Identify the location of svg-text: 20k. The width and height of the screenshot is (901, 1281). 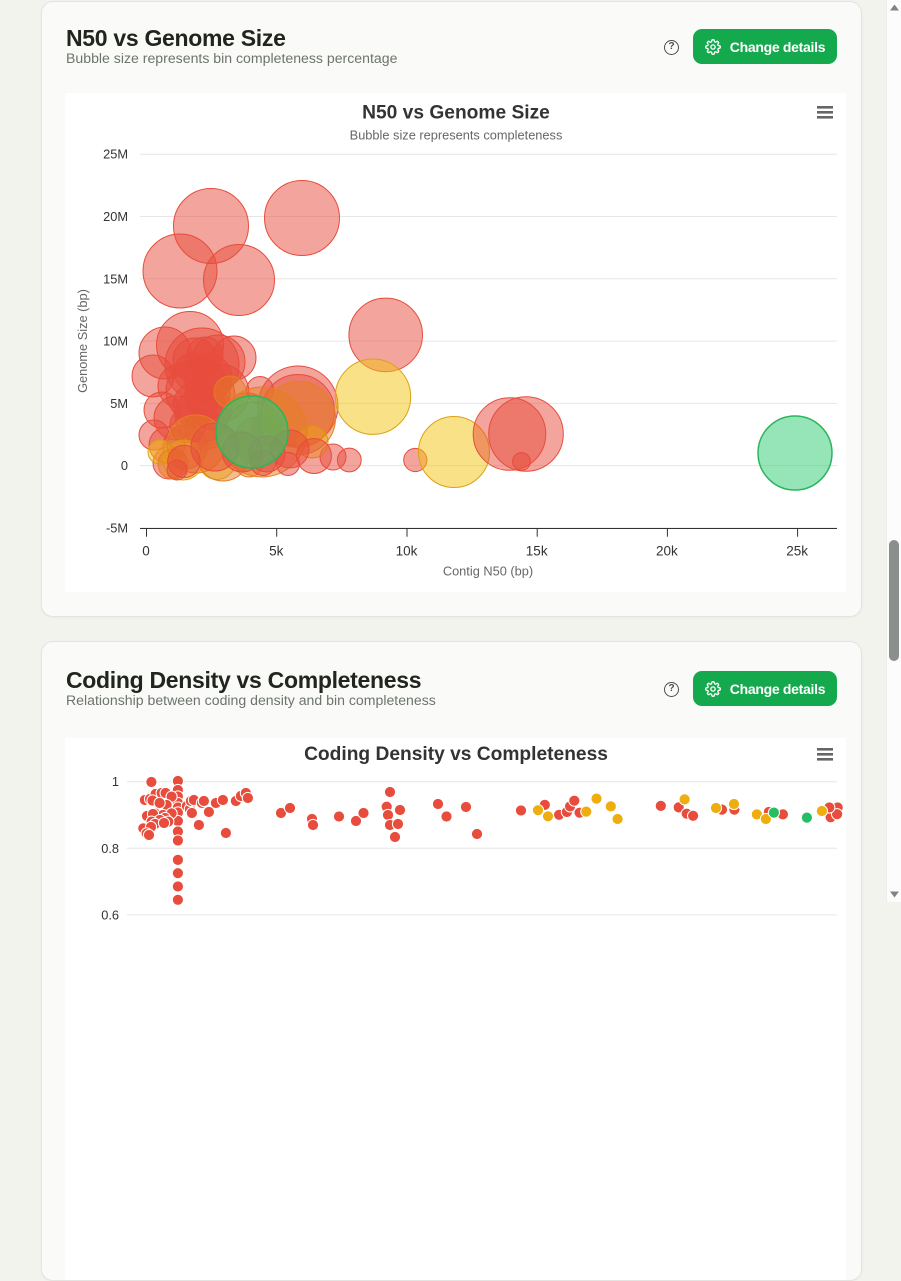
(667, 551).